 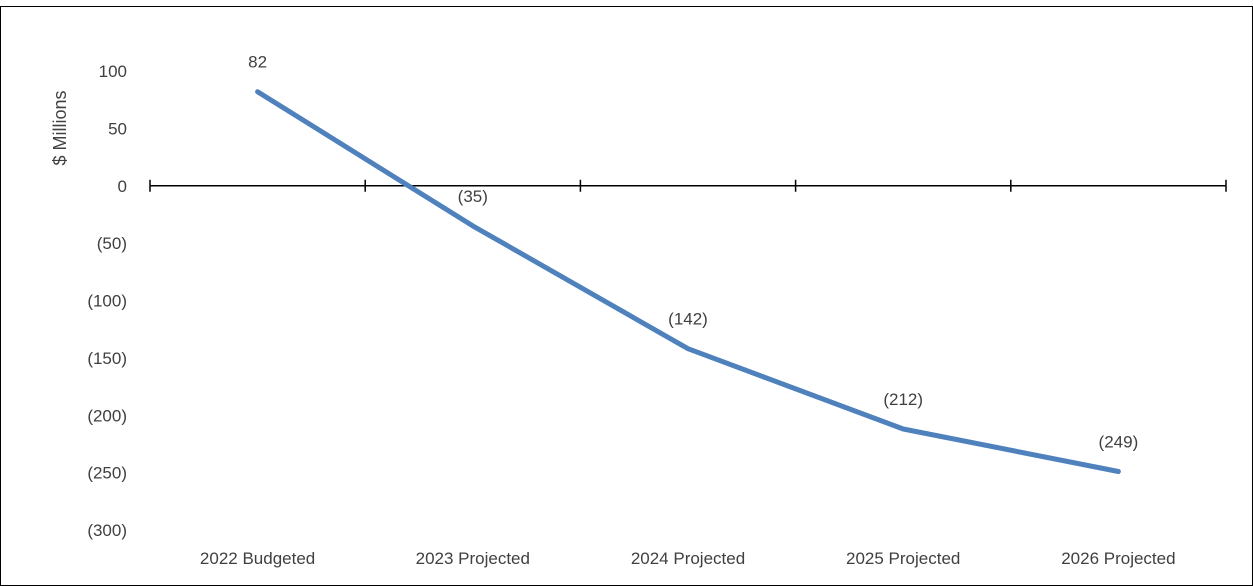 I want to click on y-tick-label: (100), so click(x=107, y=301).